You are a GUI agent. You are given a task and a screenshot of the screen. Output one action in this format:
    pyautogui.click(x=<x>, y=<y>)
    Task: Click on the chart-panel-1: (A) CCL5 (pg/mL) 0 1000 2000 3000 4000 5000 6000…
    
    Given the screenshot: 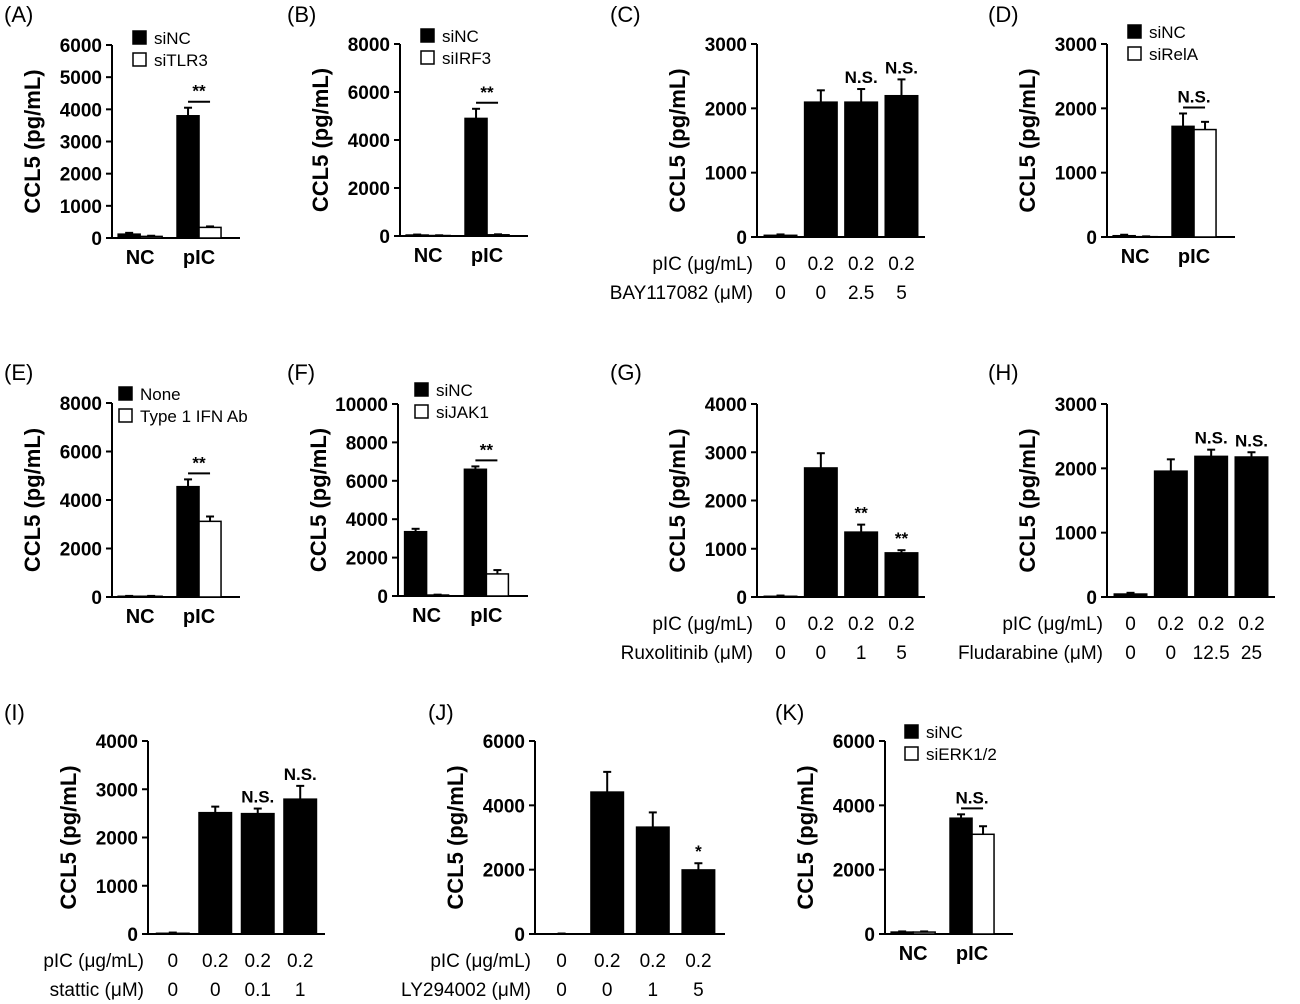 What is the action you would take?
    pyautogui.click(x=122, y=135)
    